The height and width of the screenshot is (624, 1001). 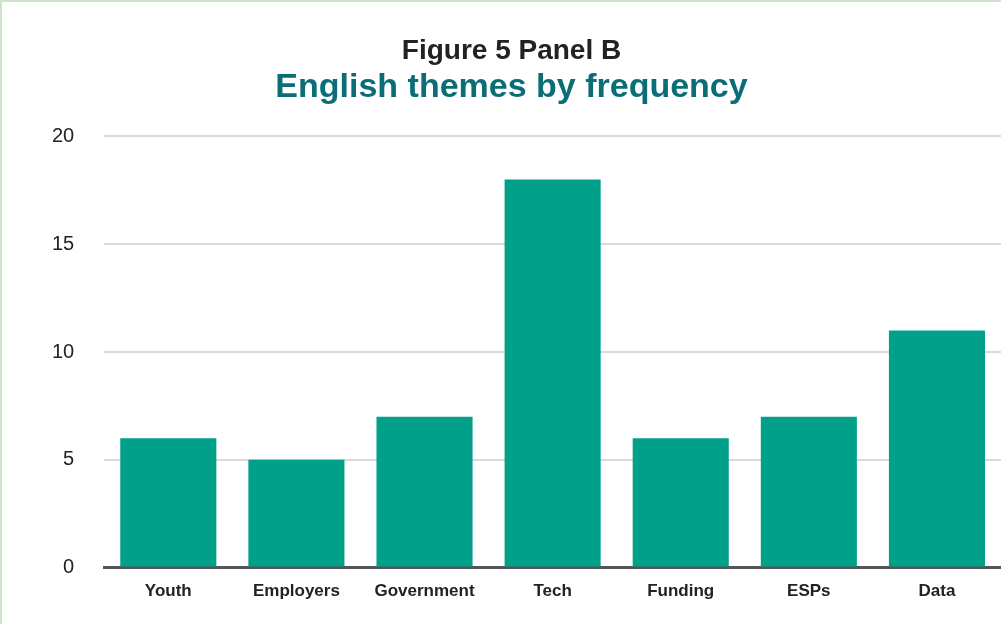 I want to click on y-tick-label: 5, so click(x=69, y=458).